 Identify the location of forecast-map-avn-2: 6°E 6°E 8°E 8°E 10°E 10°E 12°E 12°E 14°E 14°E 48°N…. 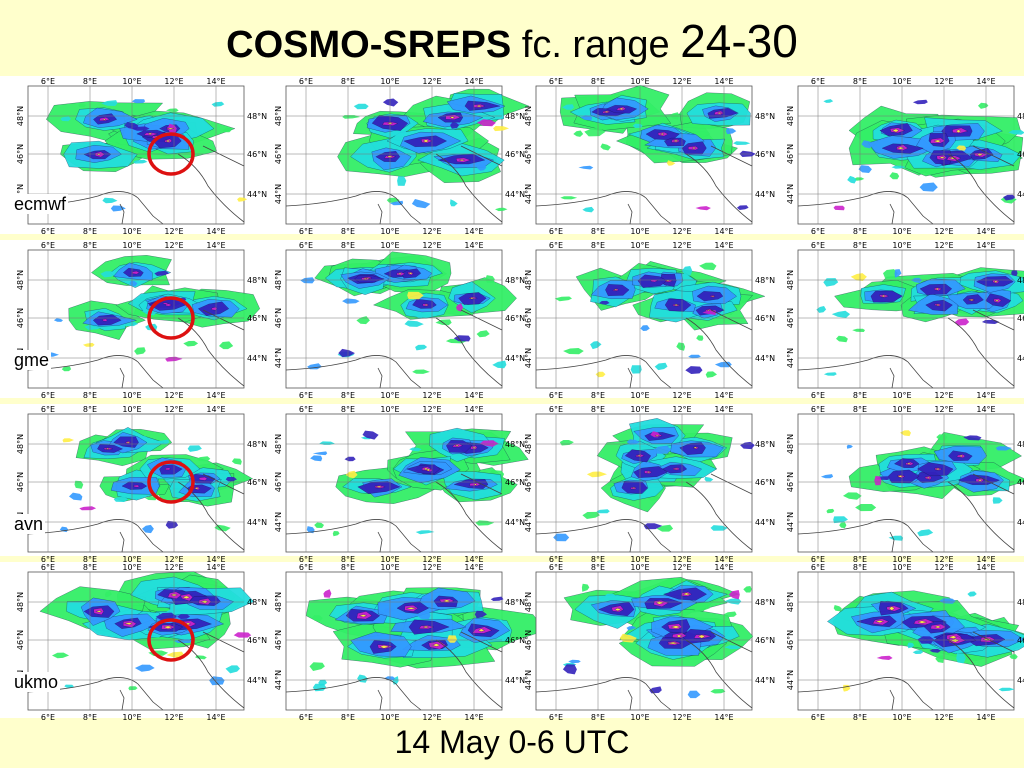
(398, 484).